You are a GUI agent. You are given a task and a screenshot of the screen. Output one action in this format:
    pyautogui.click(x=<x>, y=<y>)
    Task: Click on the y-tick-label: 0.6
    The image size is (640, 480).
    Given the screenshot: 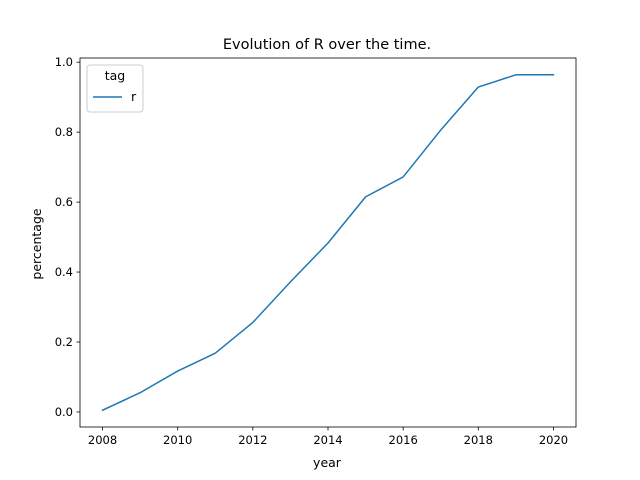 What is the action you would take?
    pyautogui.click(x=64, y=202)
    